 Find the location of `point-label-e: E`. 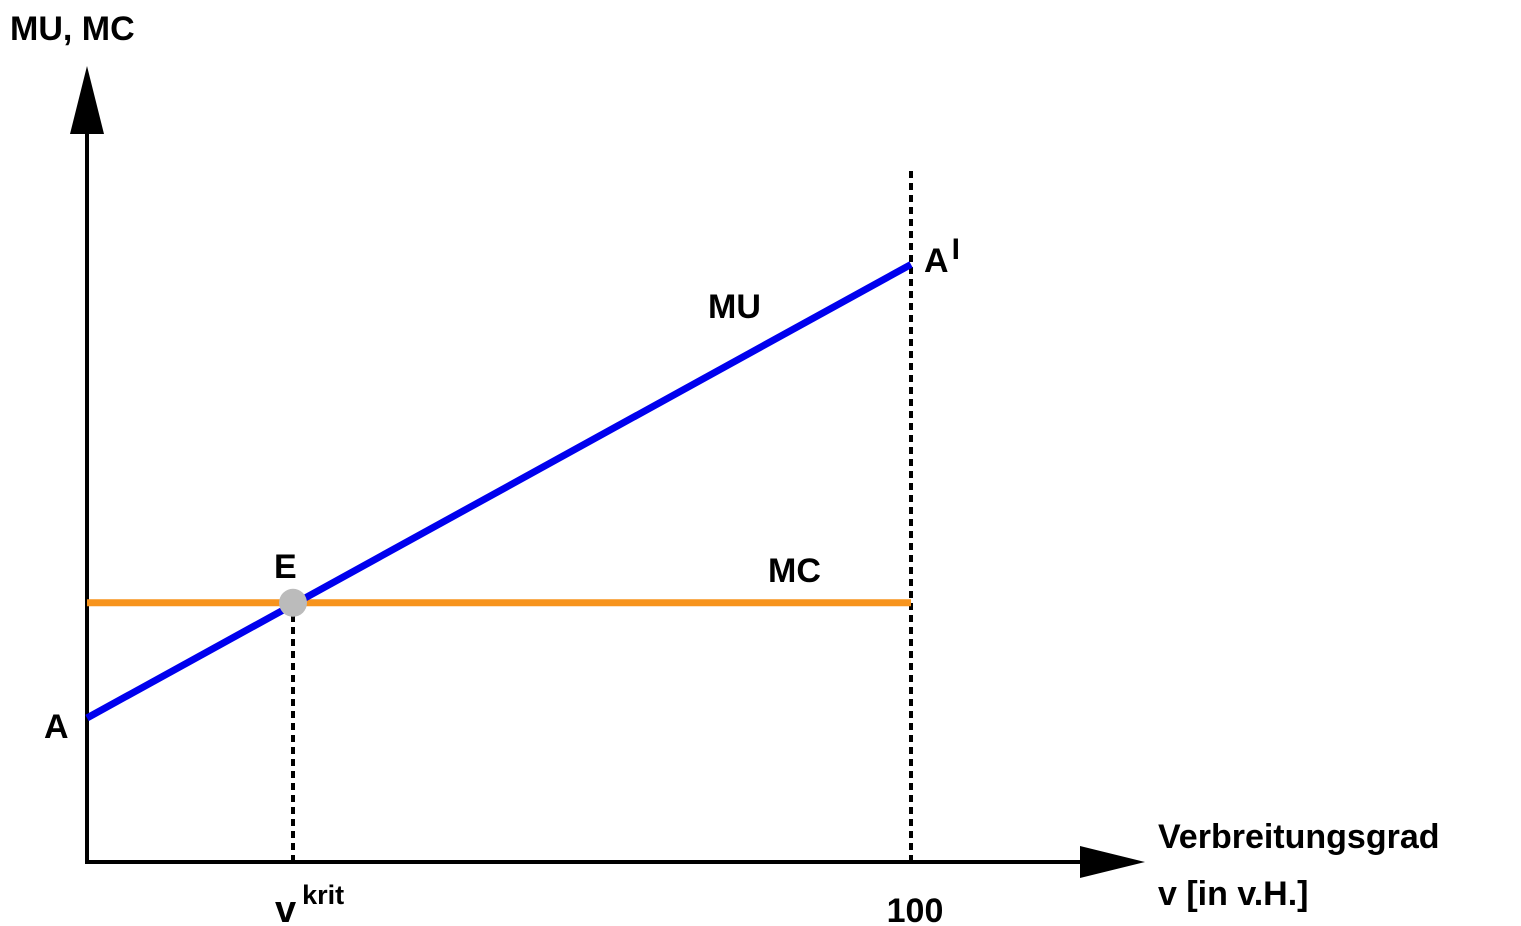

point-label-e: E is located at coordinates (285, 567).